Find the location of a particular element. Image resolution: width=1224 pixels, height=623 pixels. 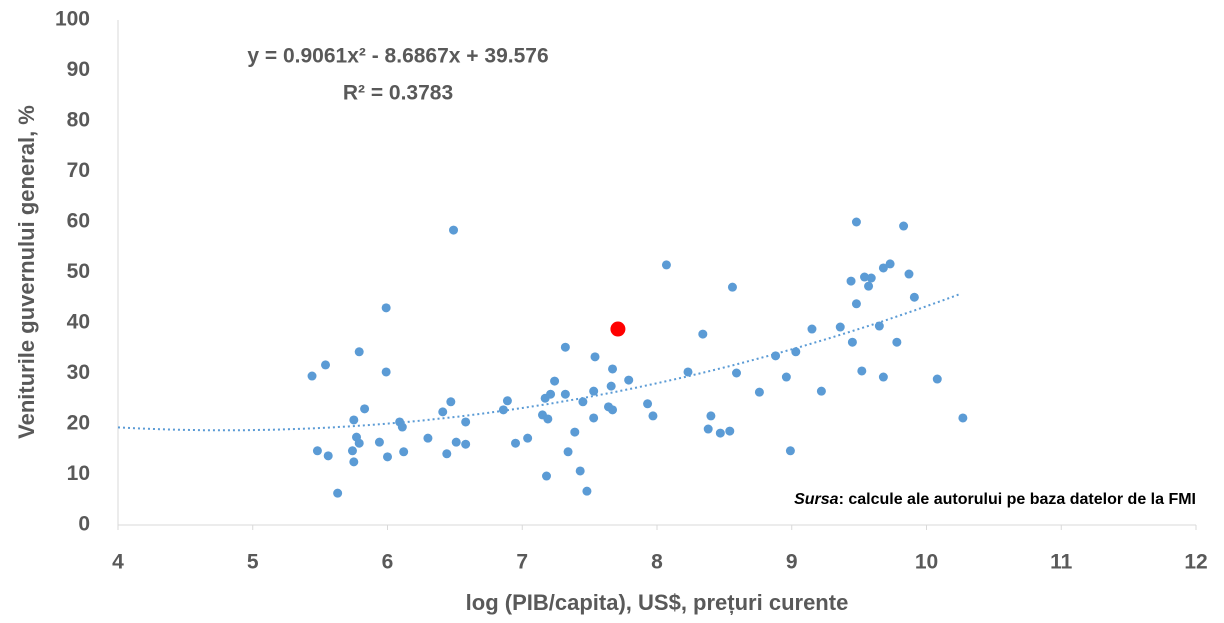

x-axis-label: log (PIB/capita), US$, prețuri curente is located at coordinates (657, 602).